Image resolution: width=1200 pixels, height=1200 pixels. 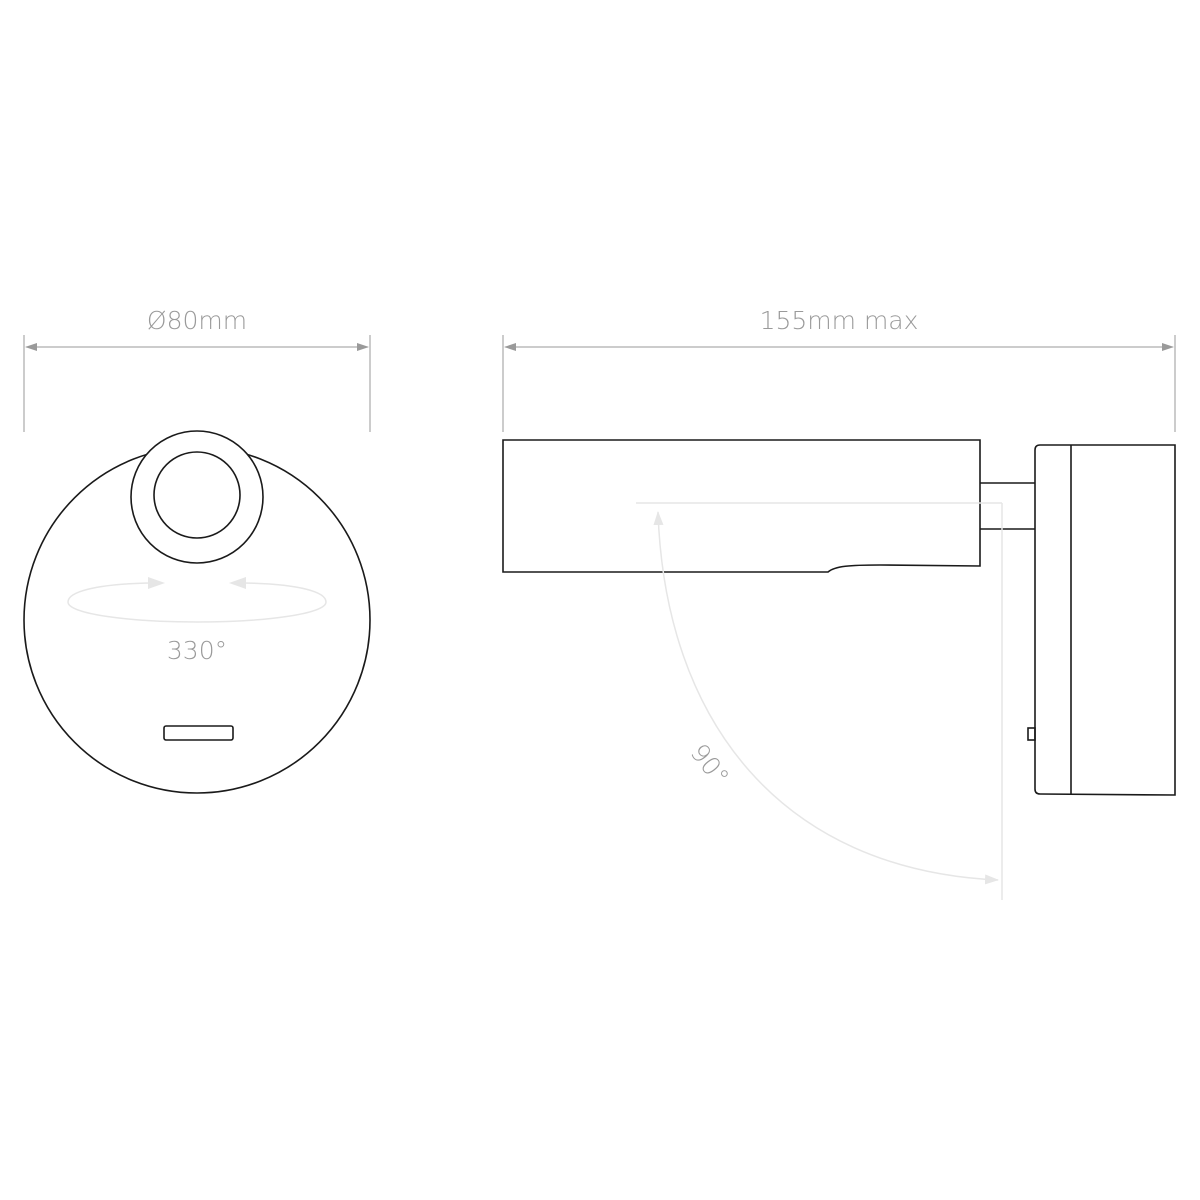 I want to click on rotation-indicator, so click(x=197, y=600).